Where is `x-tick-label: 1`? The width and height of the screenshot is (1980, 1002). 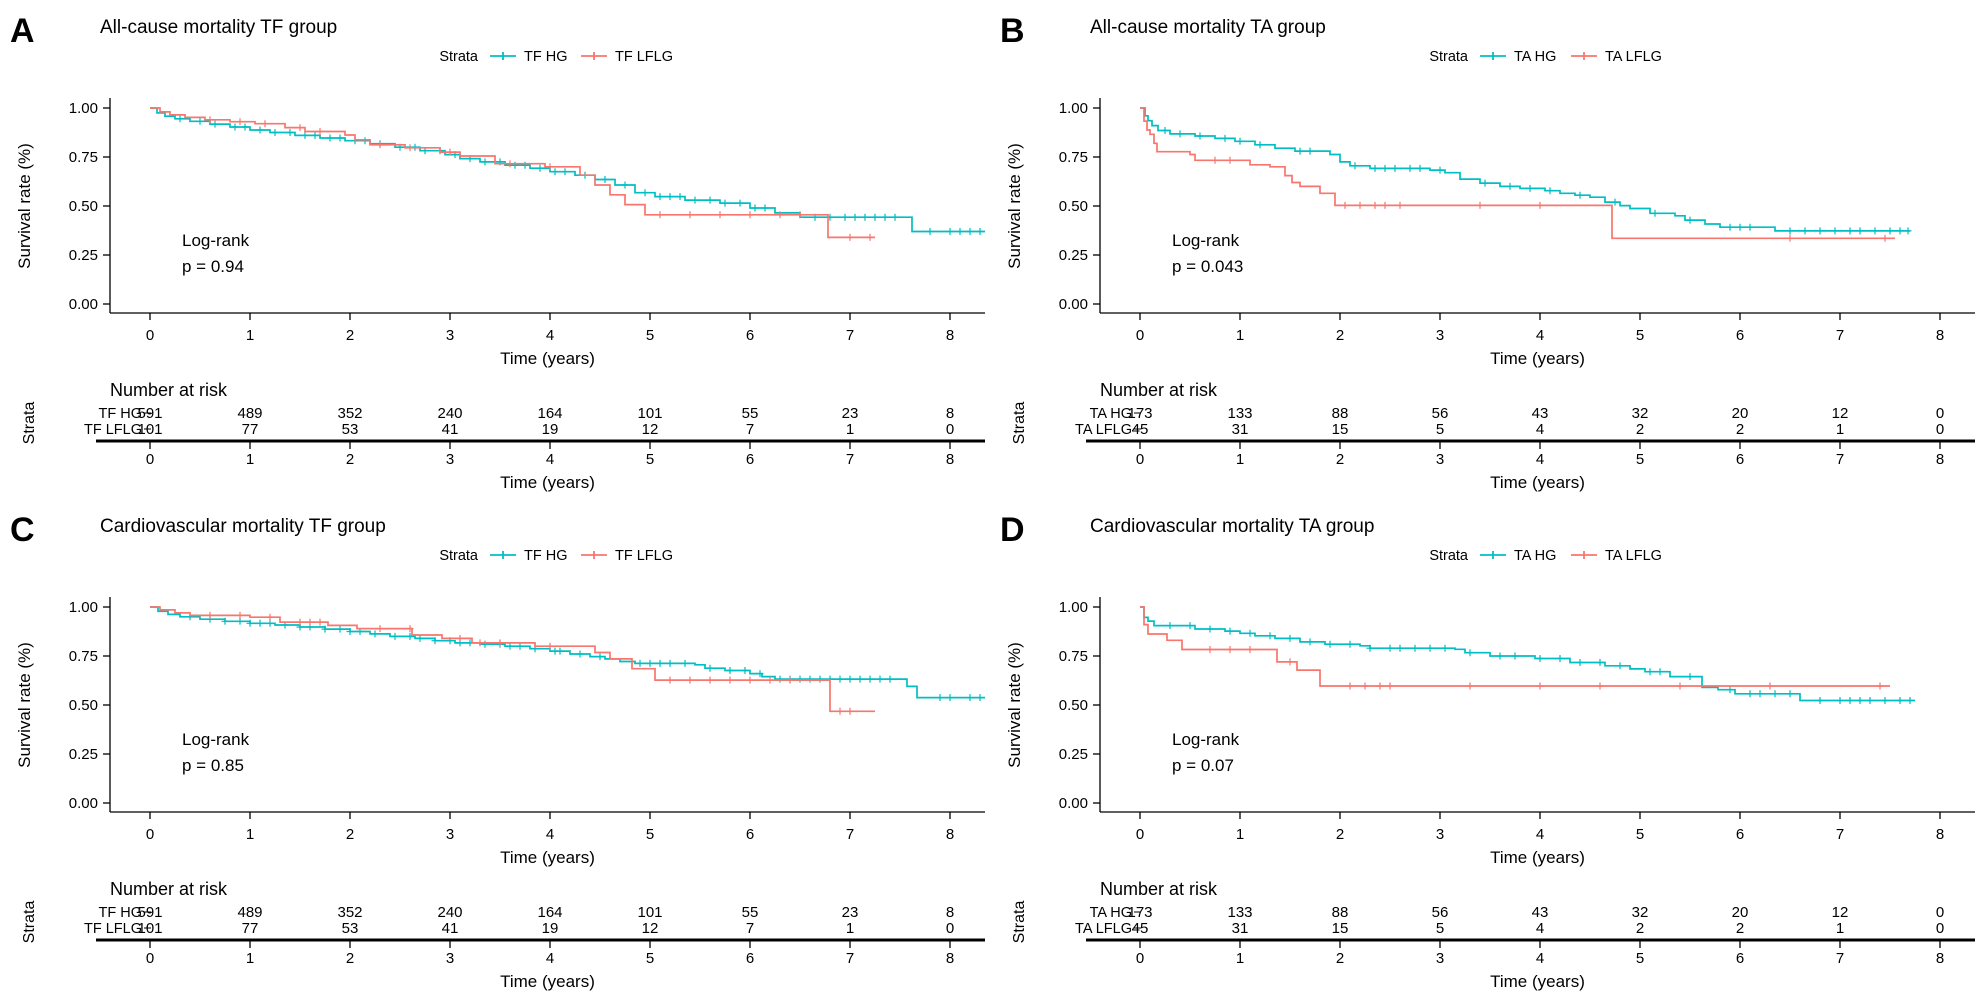 x-tick-label: 1 is located at coordinates (250, 834).